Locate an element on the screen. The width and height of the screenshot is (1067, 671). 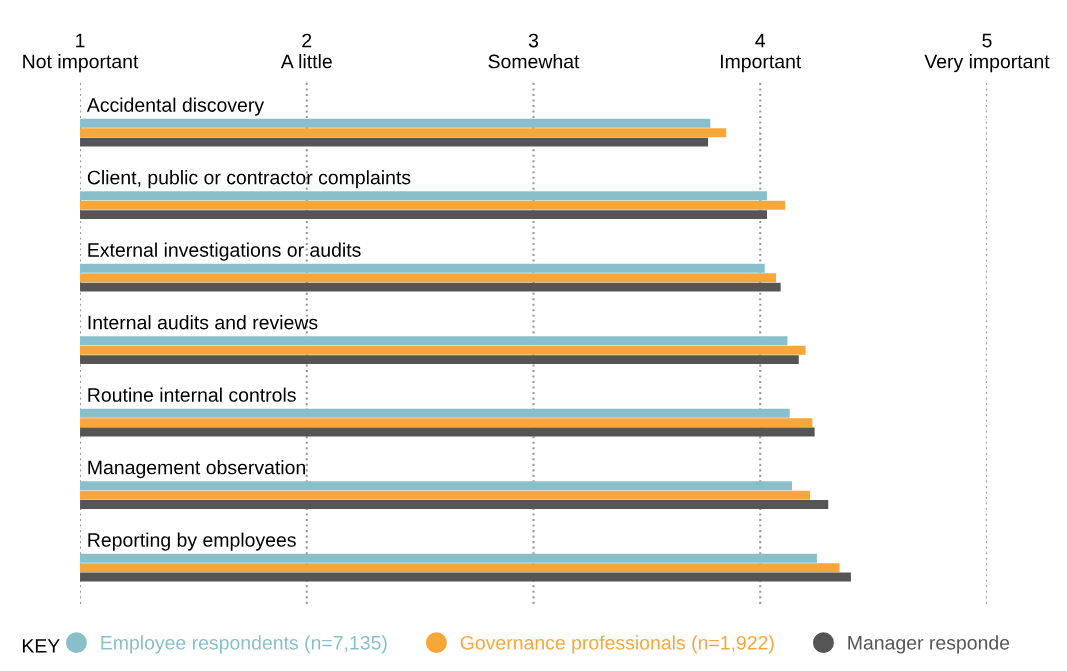
x-tick-label: 2 A little is located at coordinates (306, 51).